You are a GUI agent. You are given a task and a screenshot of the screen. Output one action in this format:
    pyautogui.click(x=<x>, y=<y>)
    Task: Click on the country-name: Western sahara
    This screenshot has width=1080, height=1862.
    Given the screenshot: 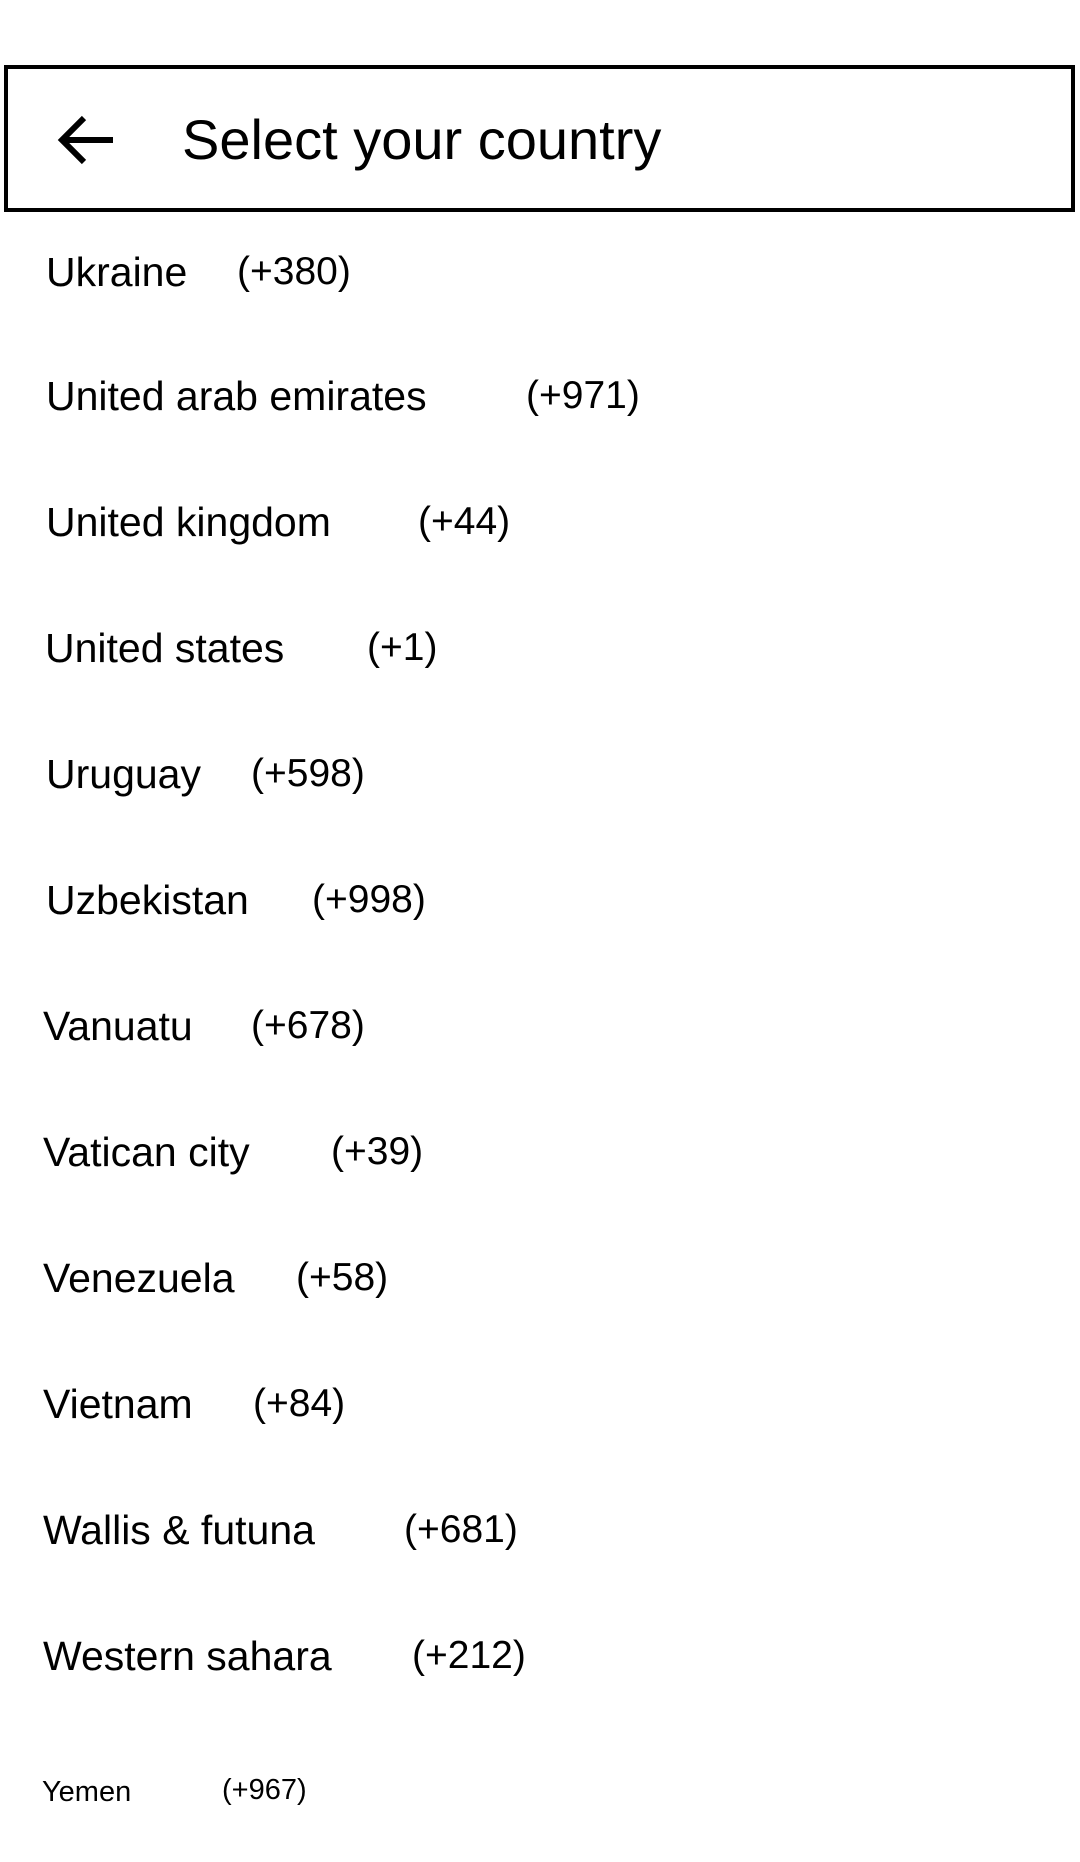 What is the action you would take?
    pyautogui.click(x=187, y=1656)
    